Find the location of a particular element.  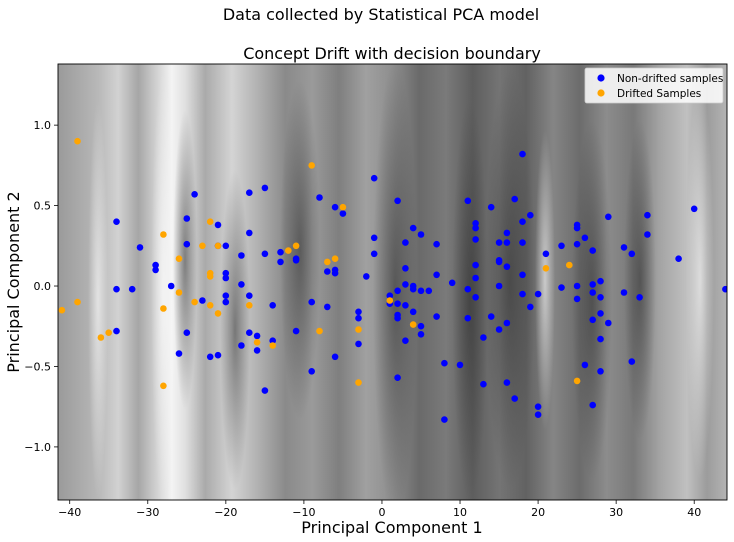

x-tick-label: 0 is located at coordinates (381, 512).